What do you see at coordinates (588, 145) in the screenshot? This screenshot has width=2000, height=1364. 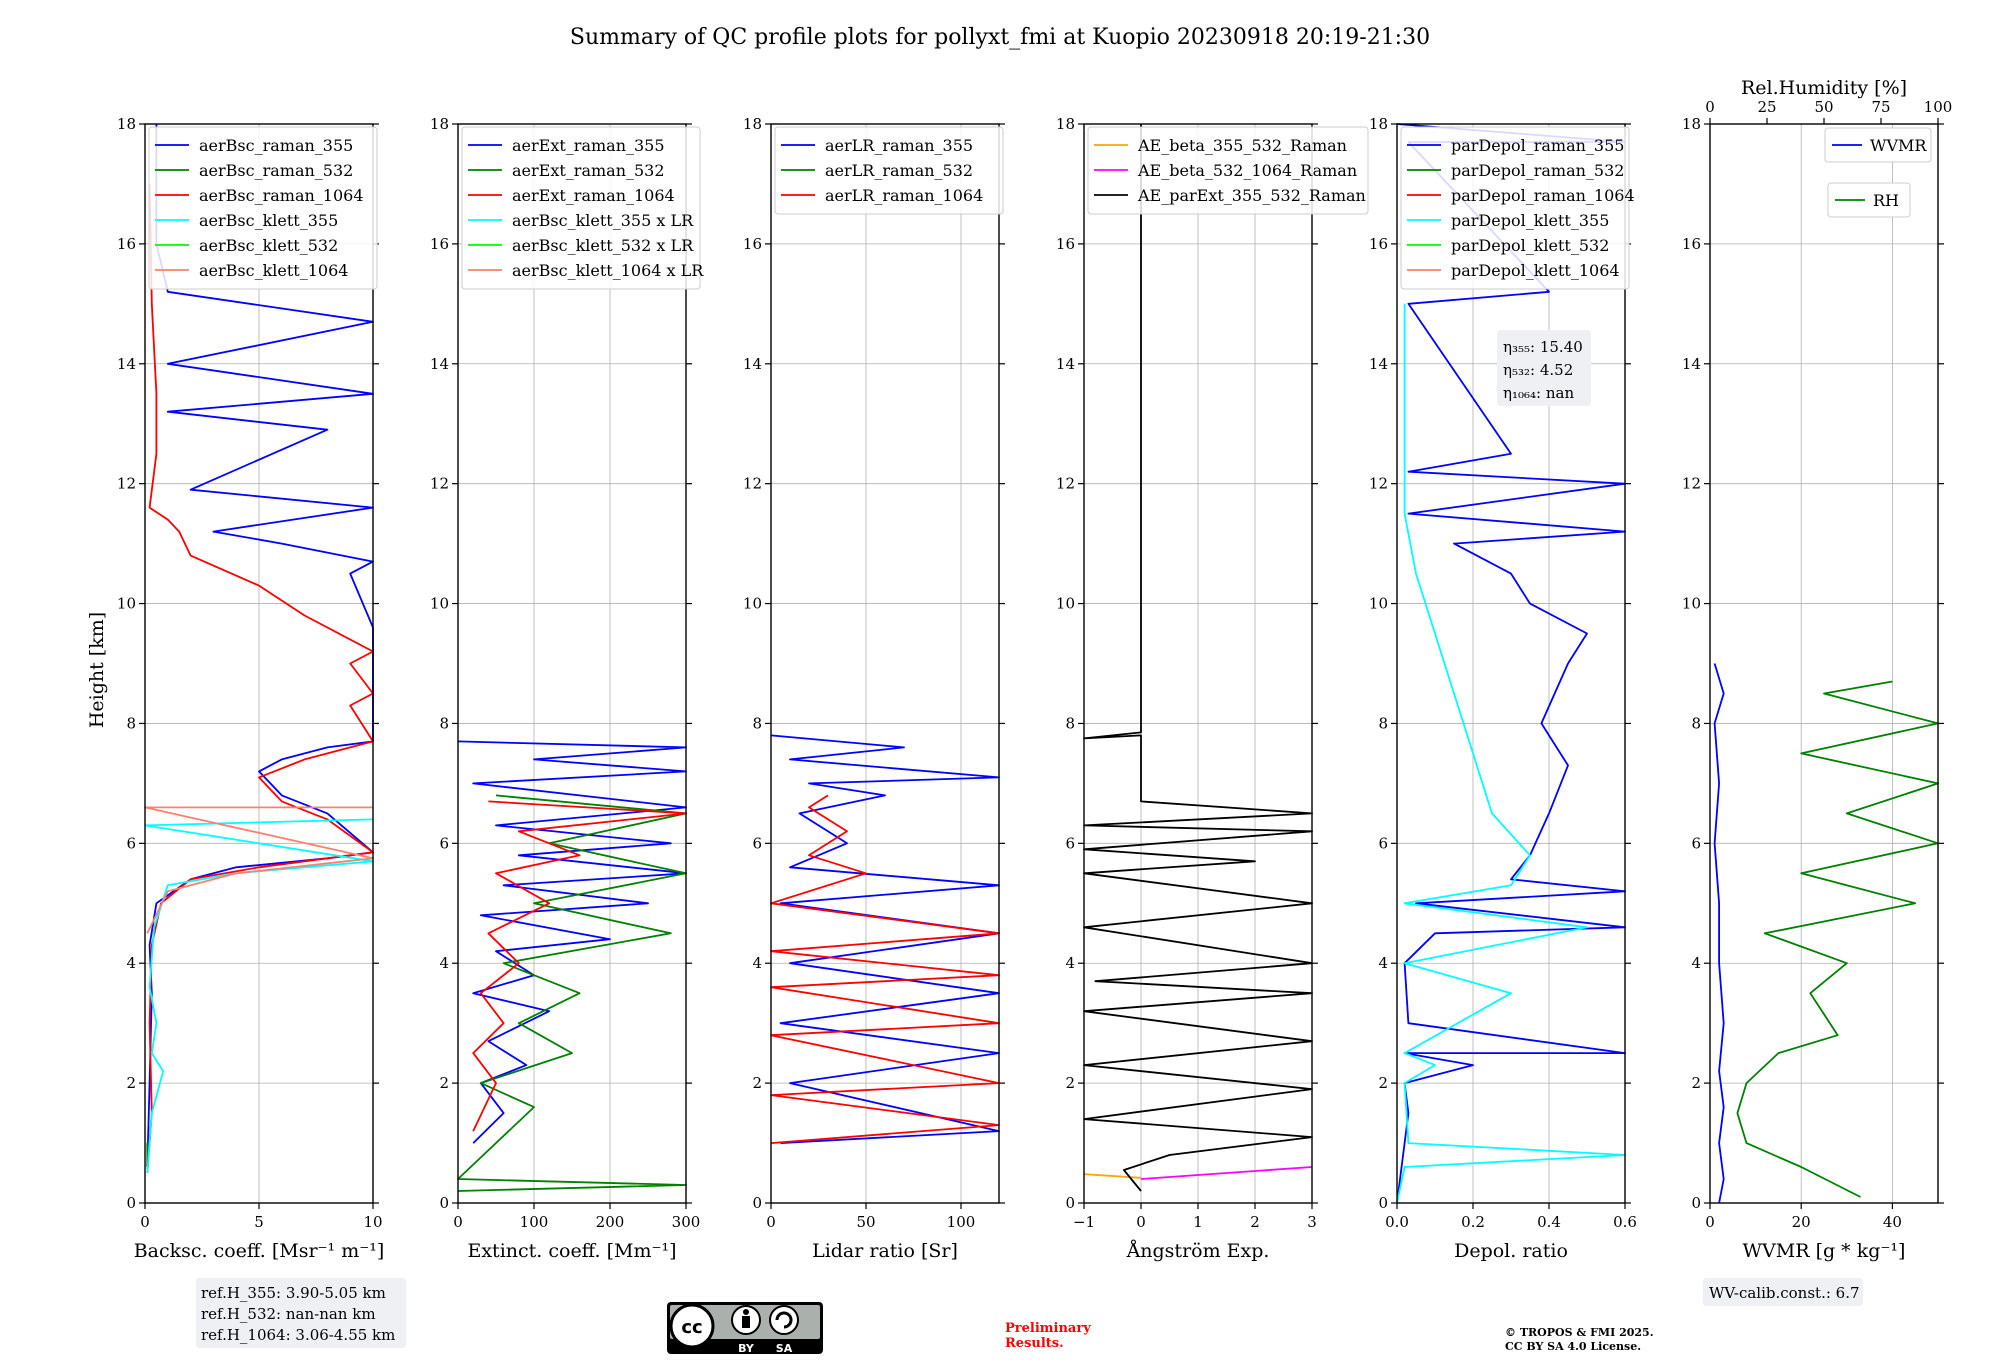 I see `legend-label: aerExt_raman_355` at bounding box center [588, 145].